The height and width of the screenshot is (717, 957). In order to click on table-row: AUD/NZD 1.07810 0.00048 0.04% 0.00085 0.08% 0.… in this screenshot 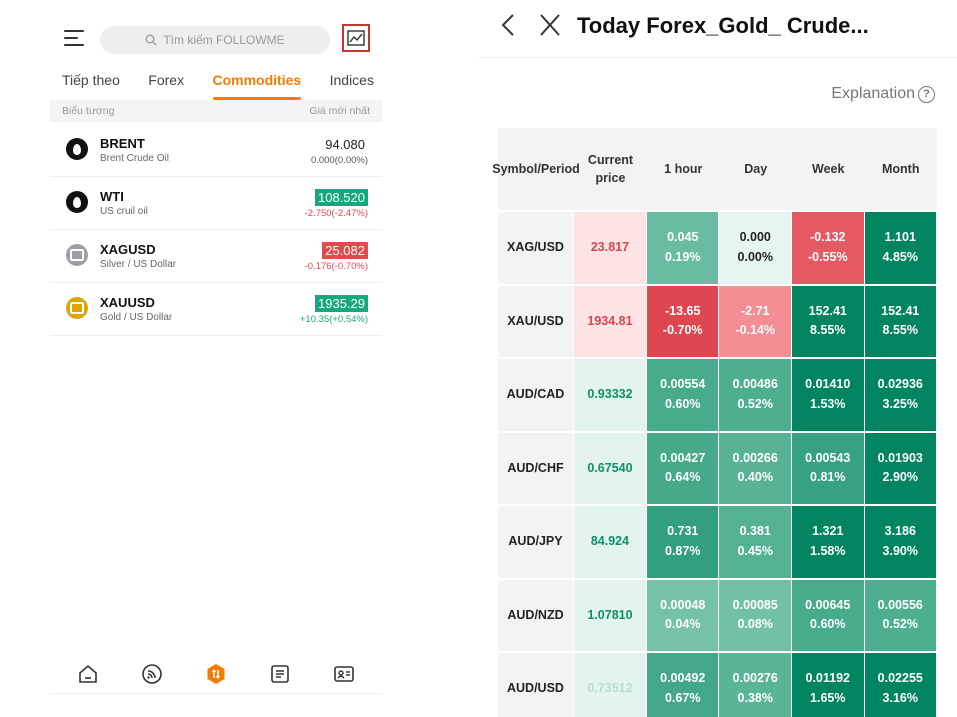, I will do `click(717, 615)`.